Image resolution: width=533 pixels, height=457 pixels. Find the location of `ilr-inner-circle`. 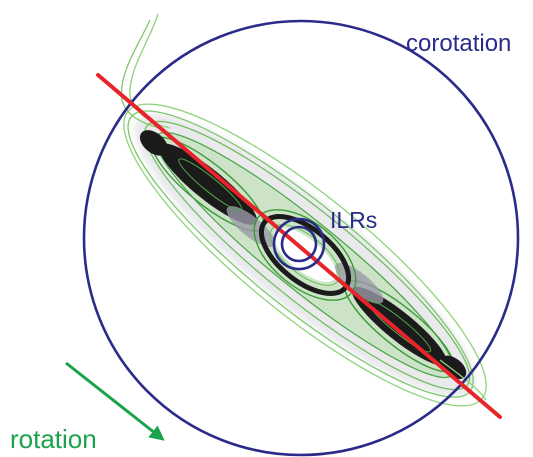

ilr-inner-circle is located at coordinates (299, 244).